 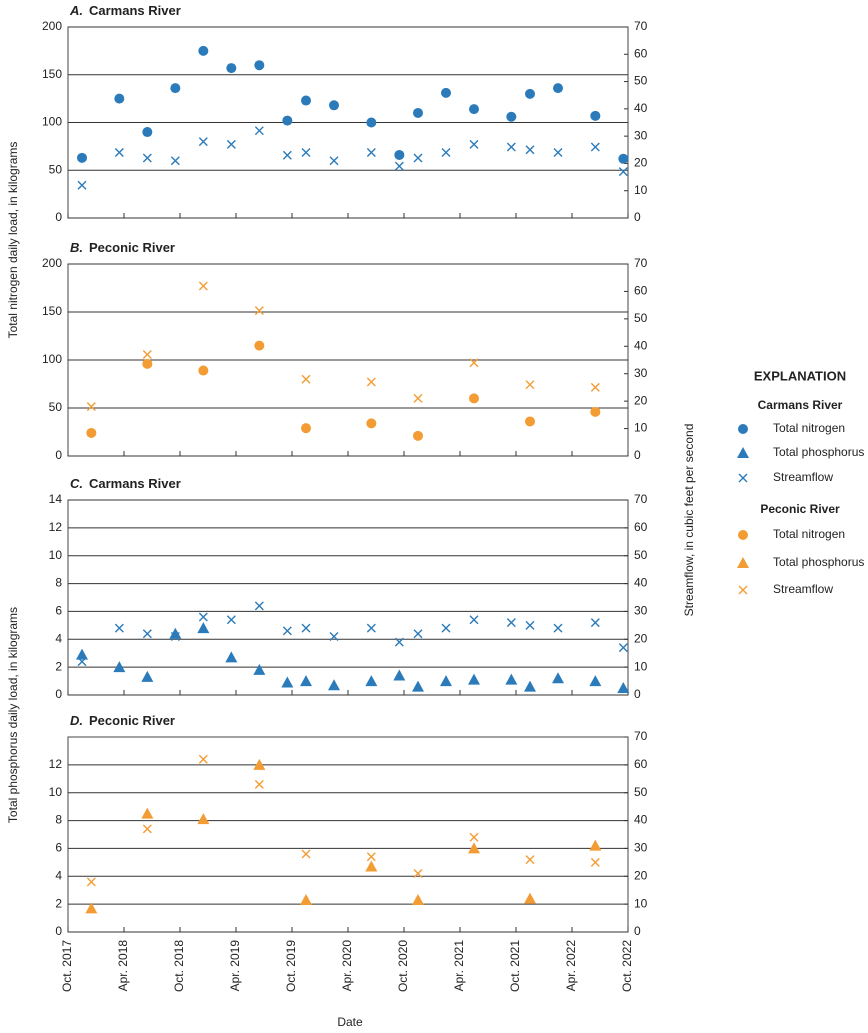 I want to click on legend-title: EXPLANATION, so click(x=800, y=375).